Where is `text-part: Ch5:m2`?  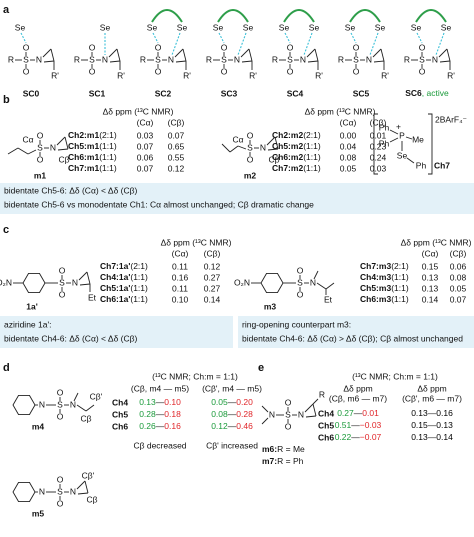
text-part: Ch5:m2 is located at coordinates (287, 146).